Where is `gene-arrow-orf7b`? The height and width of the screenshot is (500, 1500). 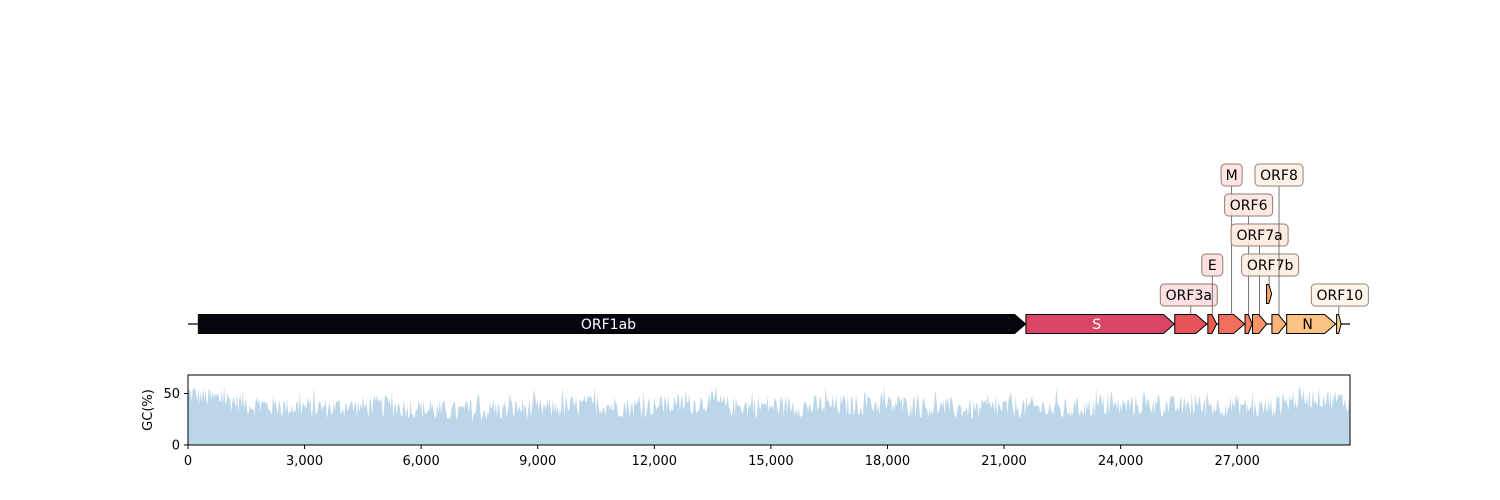 gene-arrow-orf7b is located at coordinates (1269, 294).